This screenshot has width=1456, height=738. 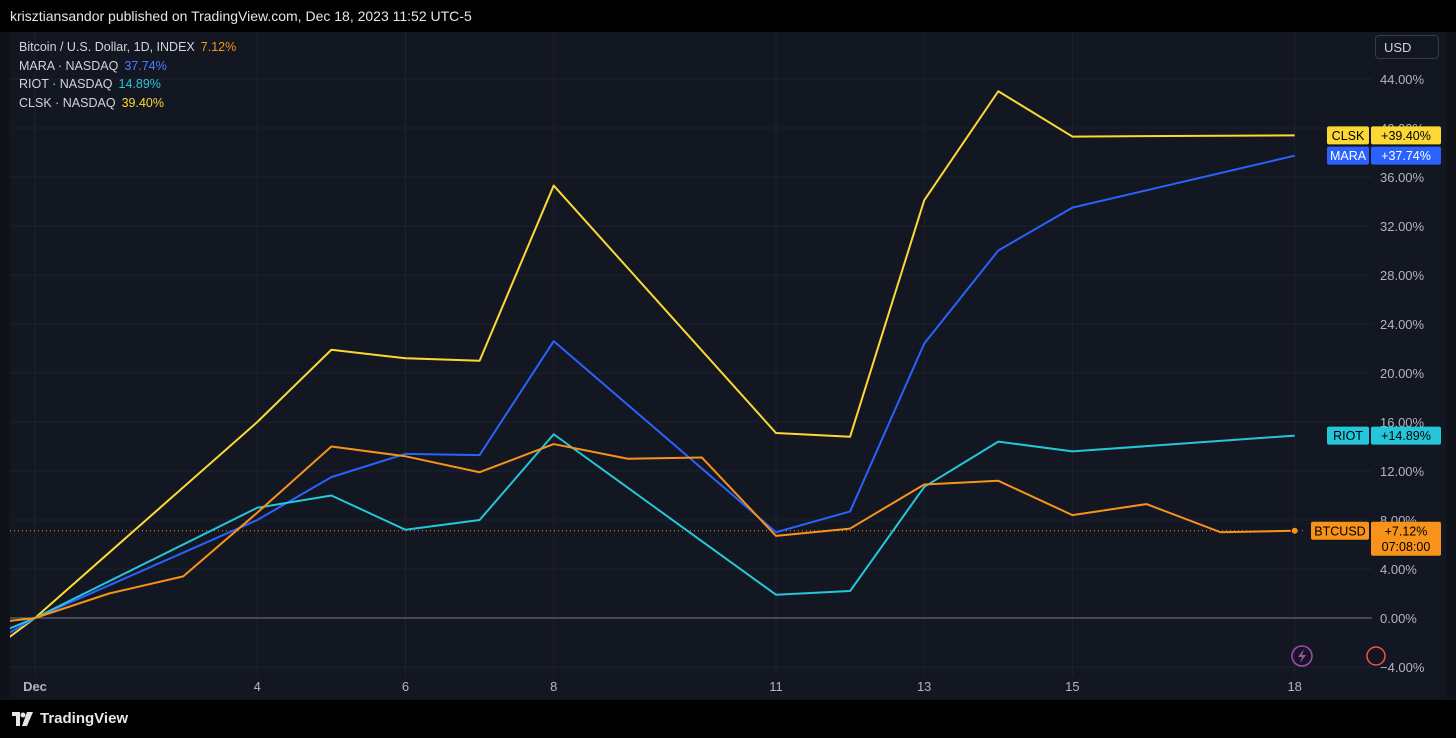 I want to click on y-tick-label: 28.00%, so click(x=1402, y=275).